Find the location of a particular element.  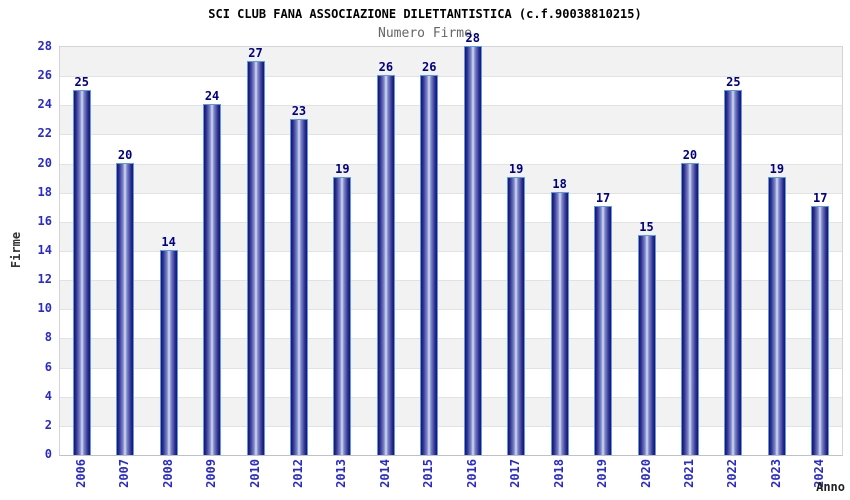

y-tick-label: 14 is located at coordinates (44, 250).